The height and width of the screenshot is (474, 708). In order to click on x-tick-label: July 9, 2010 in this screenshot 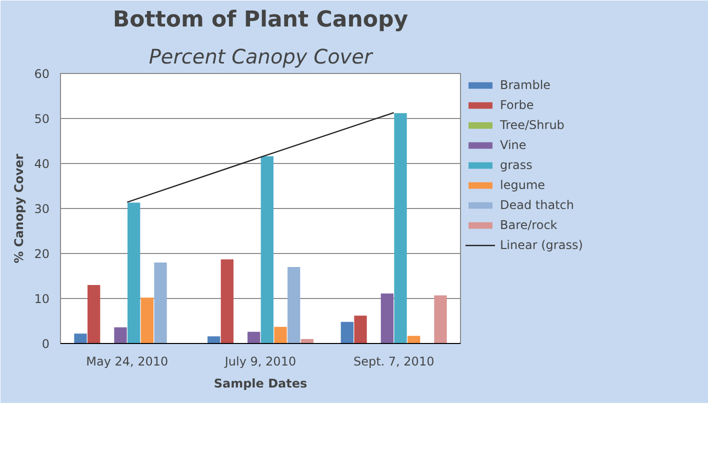, I will do `click(260, 361)`.